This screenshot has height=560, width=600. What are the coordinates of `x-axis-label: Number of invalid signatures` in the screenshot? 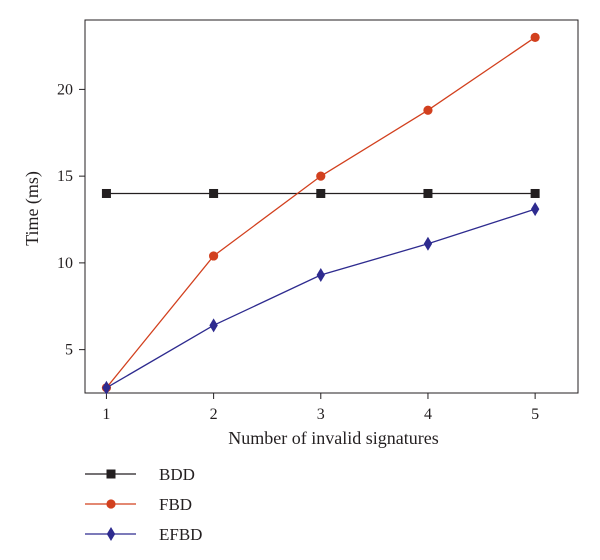 It's located at (333, 438).